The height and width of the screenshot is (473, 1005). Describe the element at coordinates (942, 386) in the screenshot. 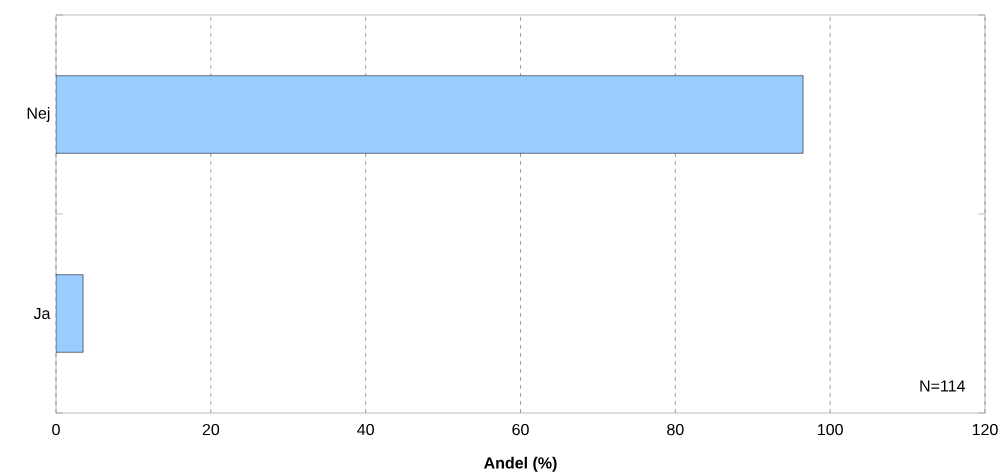

I see `annotation: N=114` at that location.